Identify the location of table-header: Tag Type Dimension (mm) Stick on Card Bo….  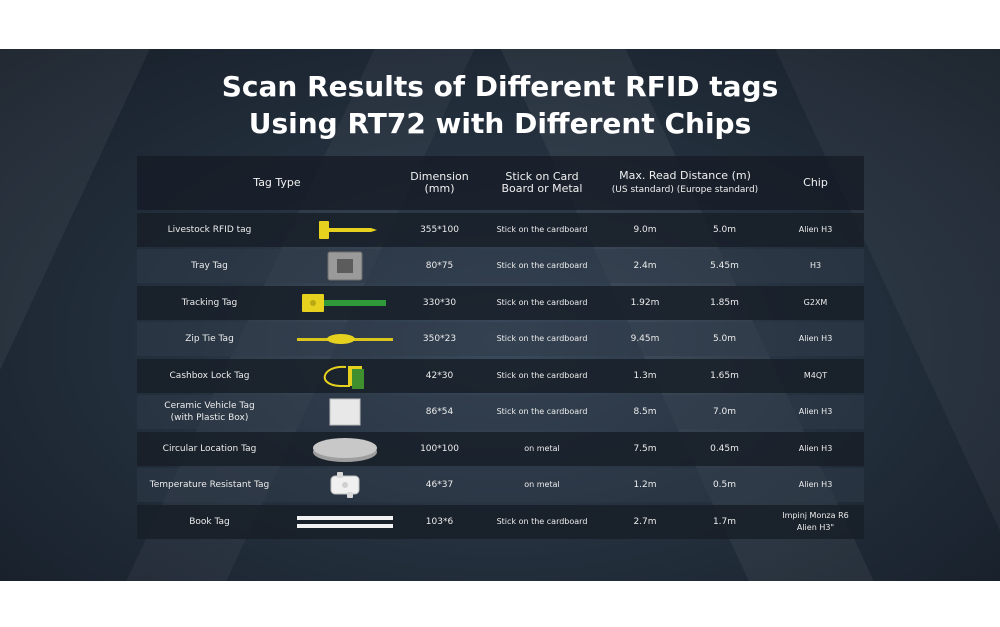
(500, 183).